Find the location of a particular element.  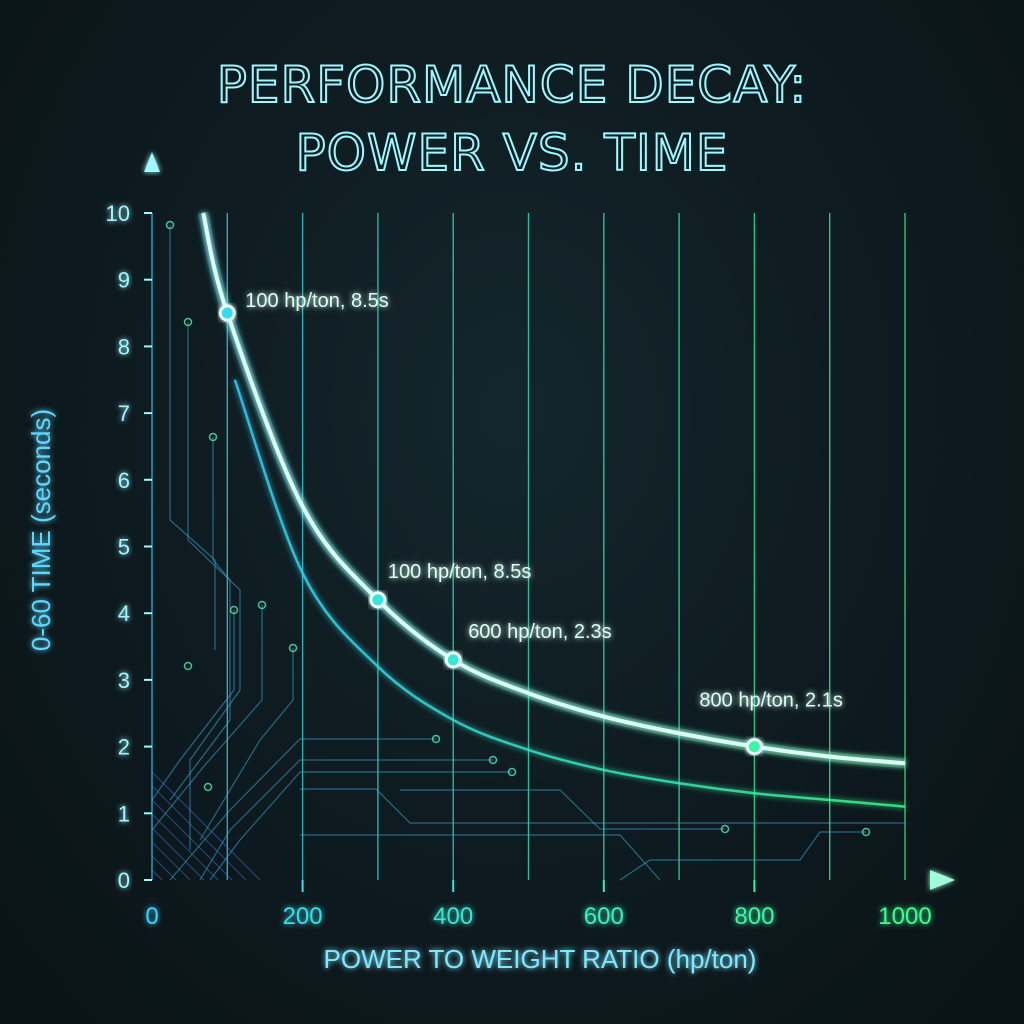

y-tick-label: 2 is located at coordinates (124, 747).